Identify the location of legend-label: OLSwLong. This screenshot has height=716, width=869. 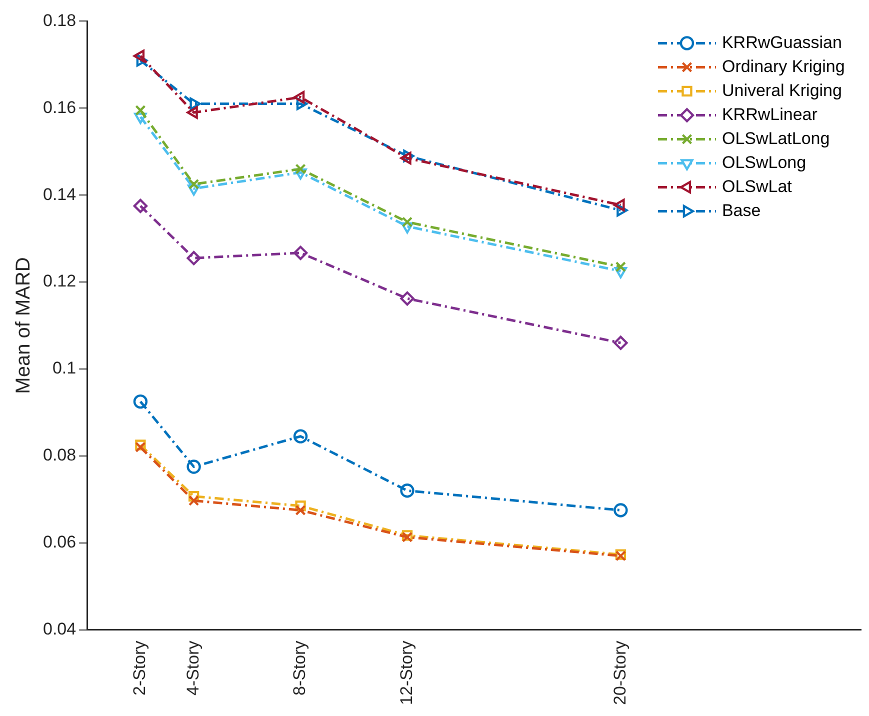
(764, 162).